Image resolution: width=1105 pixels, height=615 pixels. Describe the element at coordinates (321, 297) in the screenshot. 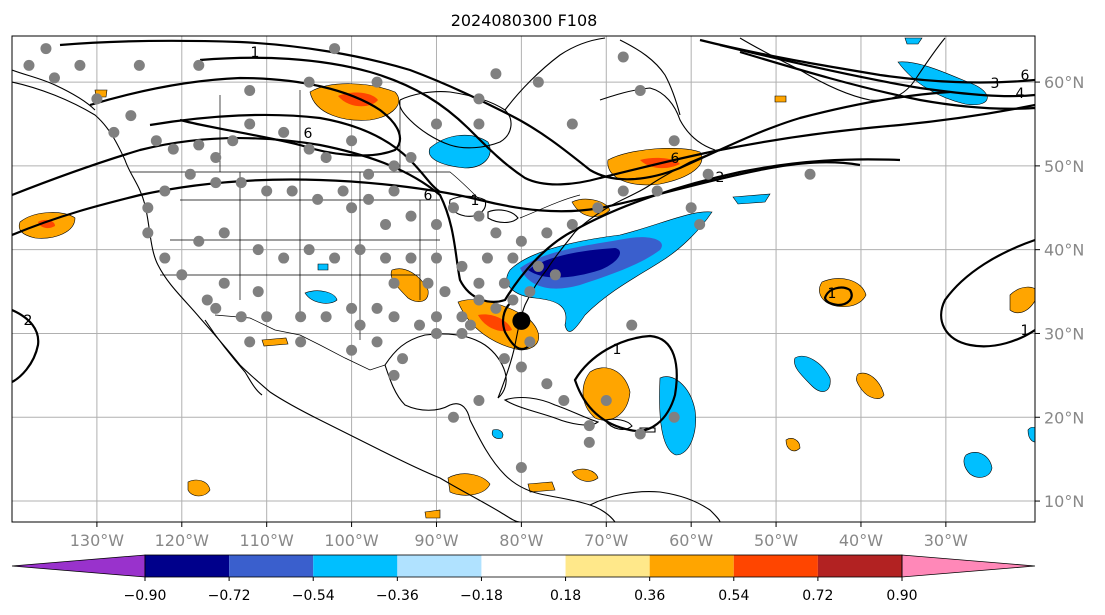

I see `negative-anomaly-southwest` at that location.